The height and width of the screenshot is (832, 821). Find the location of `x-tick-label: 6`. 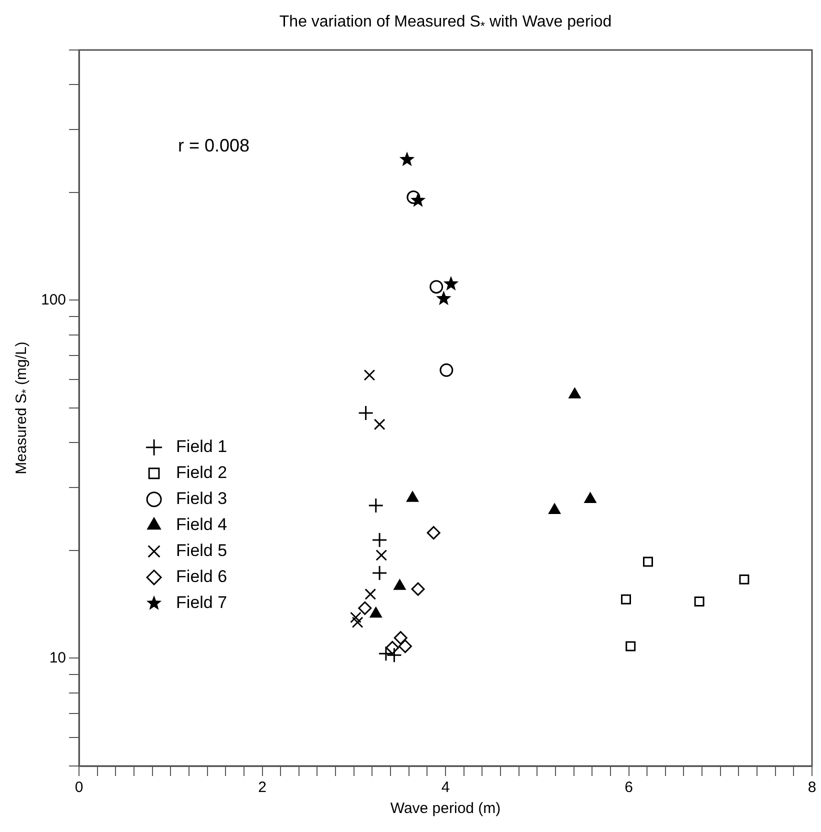

x-tick-label: 6 is located at coordinates (628, 787).